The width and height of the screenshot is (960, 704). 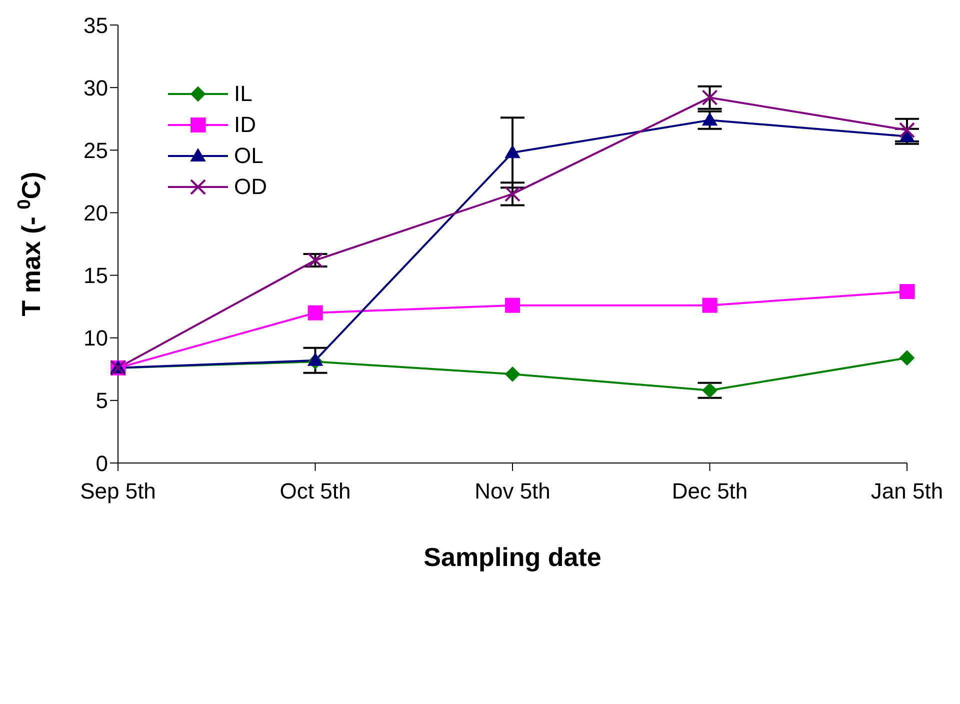 I want to click on legend-label: IL, so click(x=243, y=93).